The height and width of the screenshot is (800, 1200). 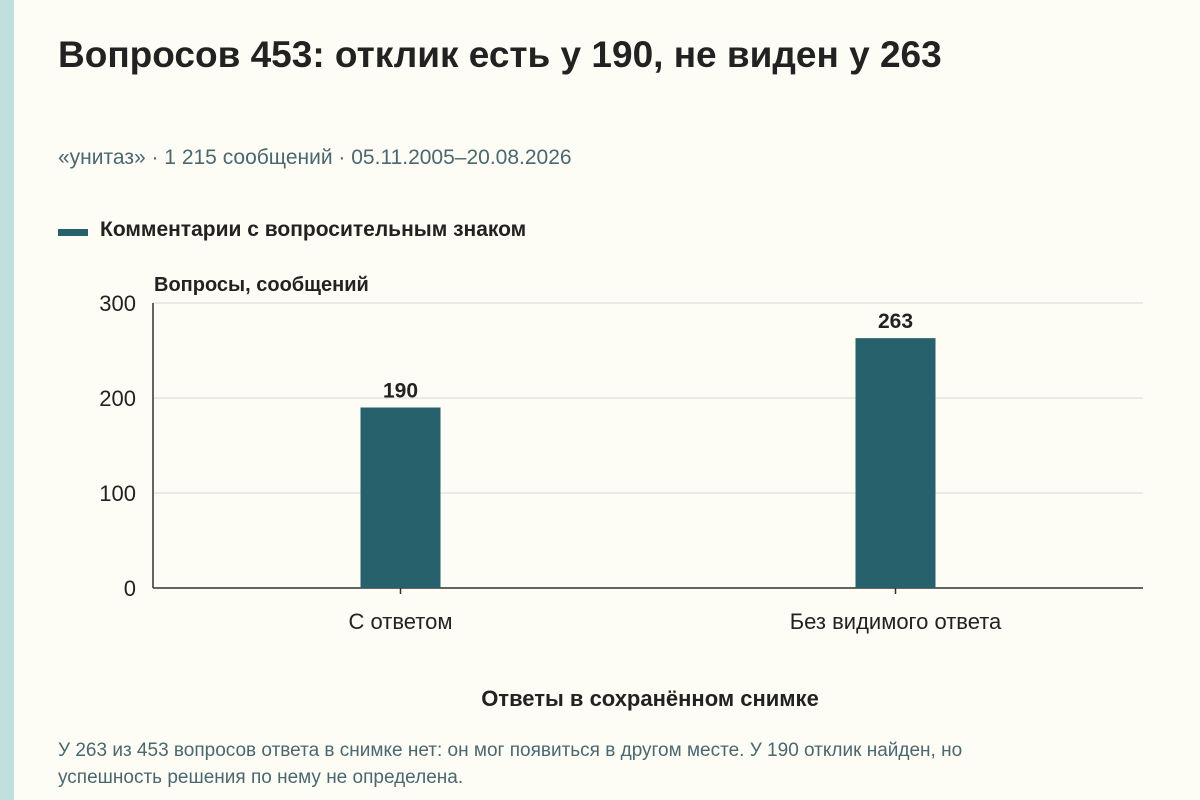 What do you see at coordinates (261, 285) in the screenshot?
I see `y-axis-label: Вопросы, сообщений` at bounding box center [261, 285].